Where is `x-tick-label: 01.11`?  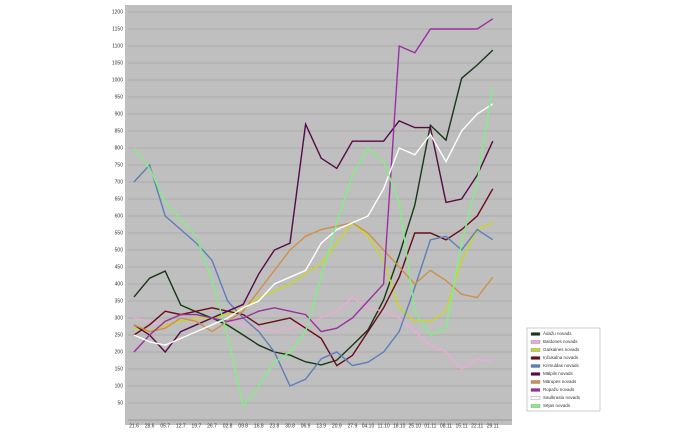 x-tick-label: 01.11 is located at coordinates (430, 426).